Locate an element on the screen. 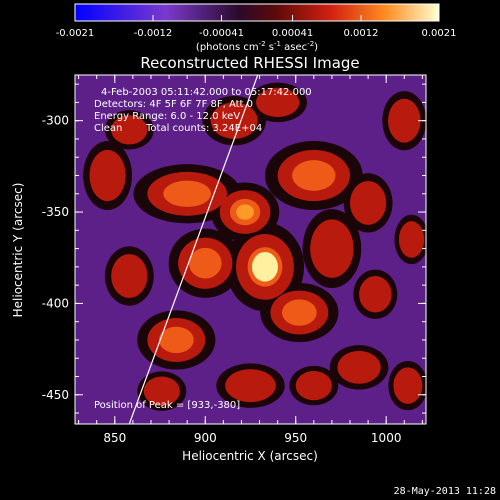  annotation-total-counts: Total counts: 3.24E+04 is located at coordinates (203, 128).